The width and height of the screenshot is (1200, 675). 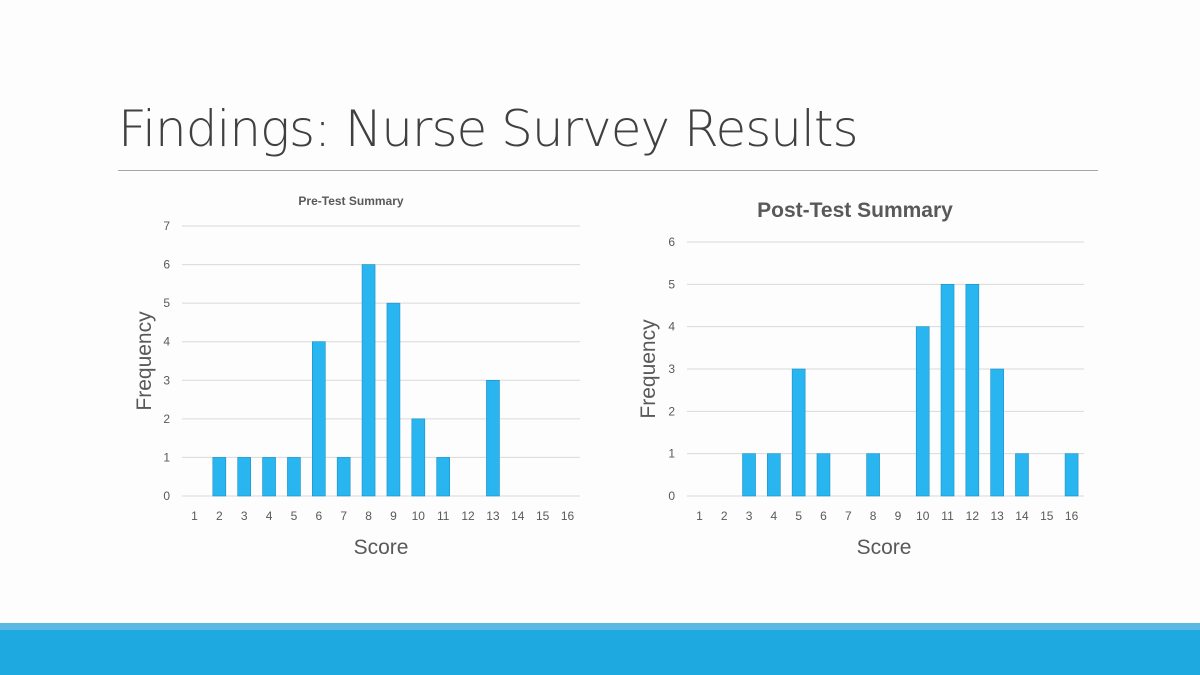 What do you see at coordinates (166, 226) in the screenshot?
I see `y-tick-label: 7` at bounding box center [166, 226].